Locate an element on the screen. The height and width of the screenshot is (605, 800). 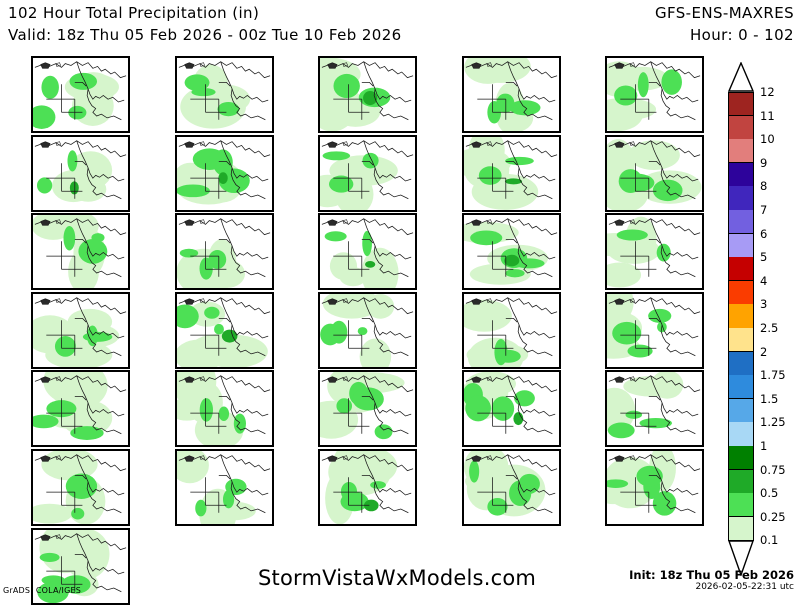
colorbar-label-8: 8 is located at coordinates (764, 186).